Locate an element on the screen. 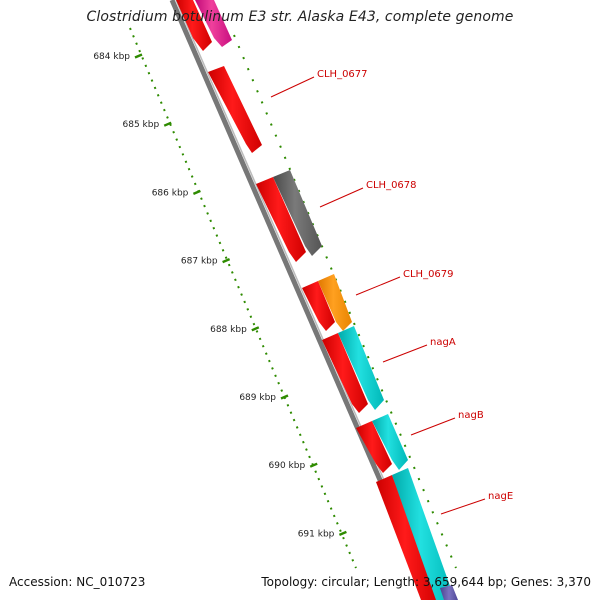  gene-feature-purple is located at coordinates (449, 592).